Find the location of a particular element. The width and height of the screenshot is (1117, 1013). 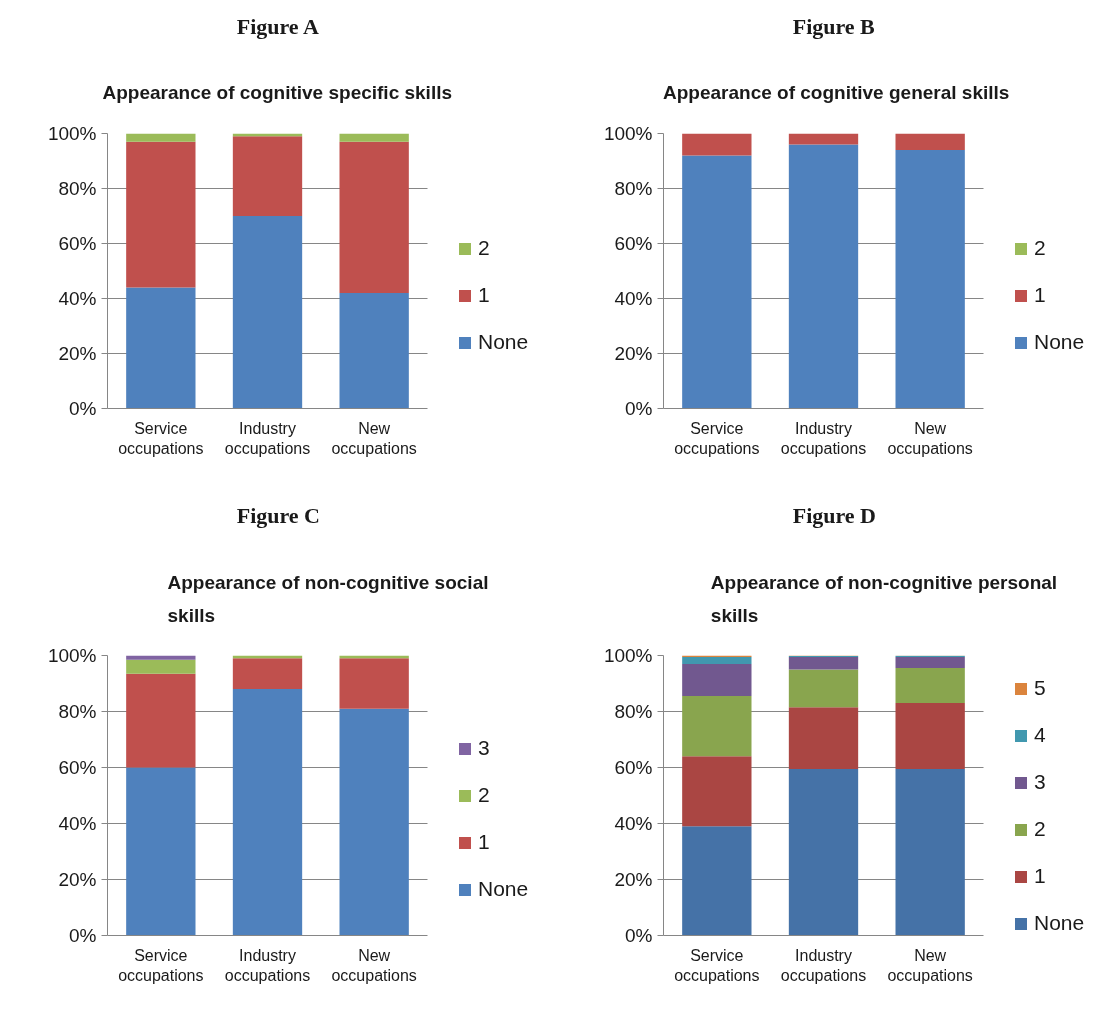

chart-subtitle: Appearance of non-cognitive personal skills is located at coordinates (884, 599).